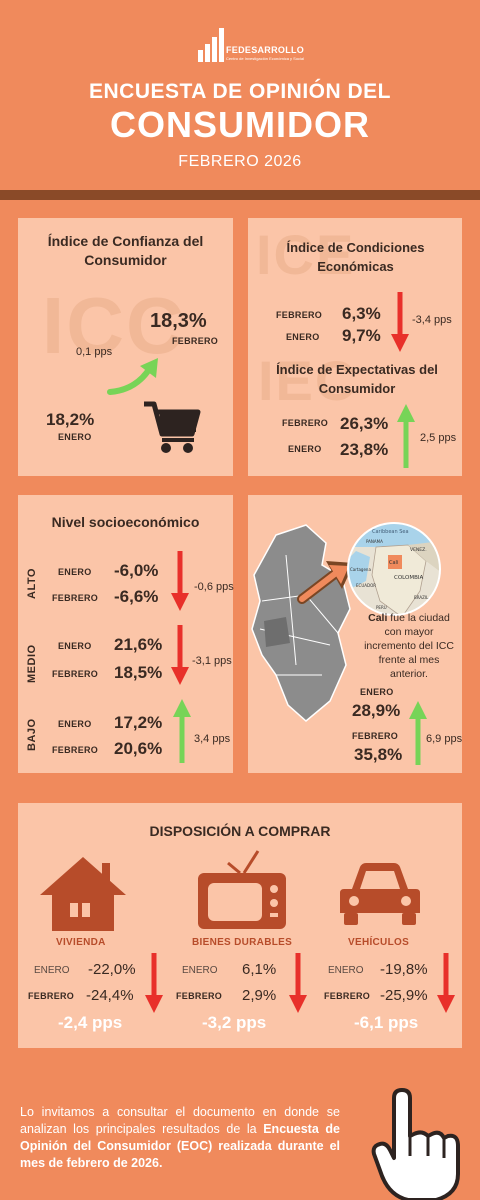 The width and height of the screenshot is (480, 1200). I want to click on medio-jan-value: 21,6%, so click(138, 644).